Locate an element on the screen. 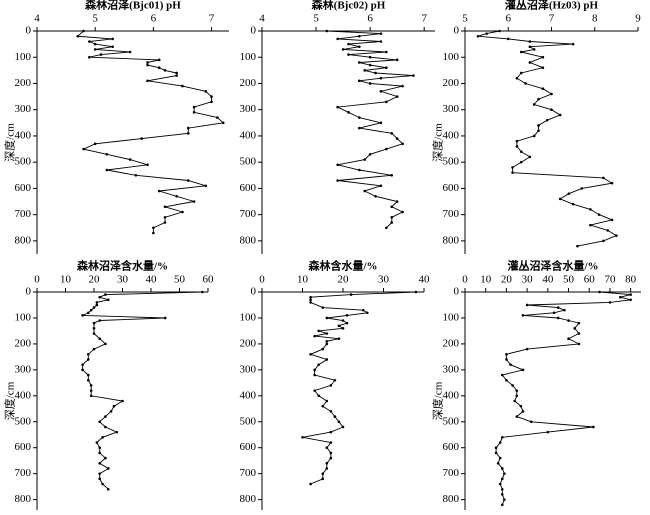  x-tick-label: 8 is located at coordinates (595, 19).